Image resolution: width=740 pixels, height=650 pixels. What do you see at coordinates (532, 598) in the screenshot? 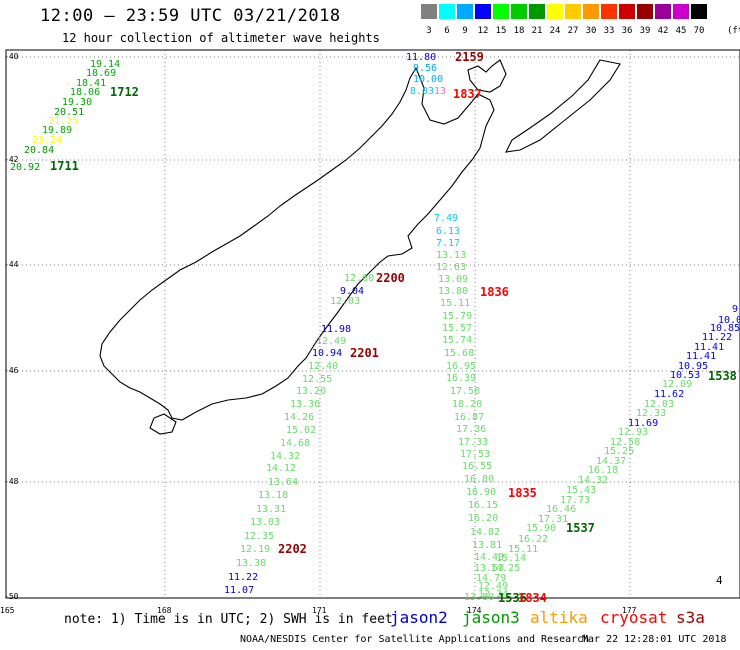
I see `pass-time-label: 1834` at bounding box center [532, 598].